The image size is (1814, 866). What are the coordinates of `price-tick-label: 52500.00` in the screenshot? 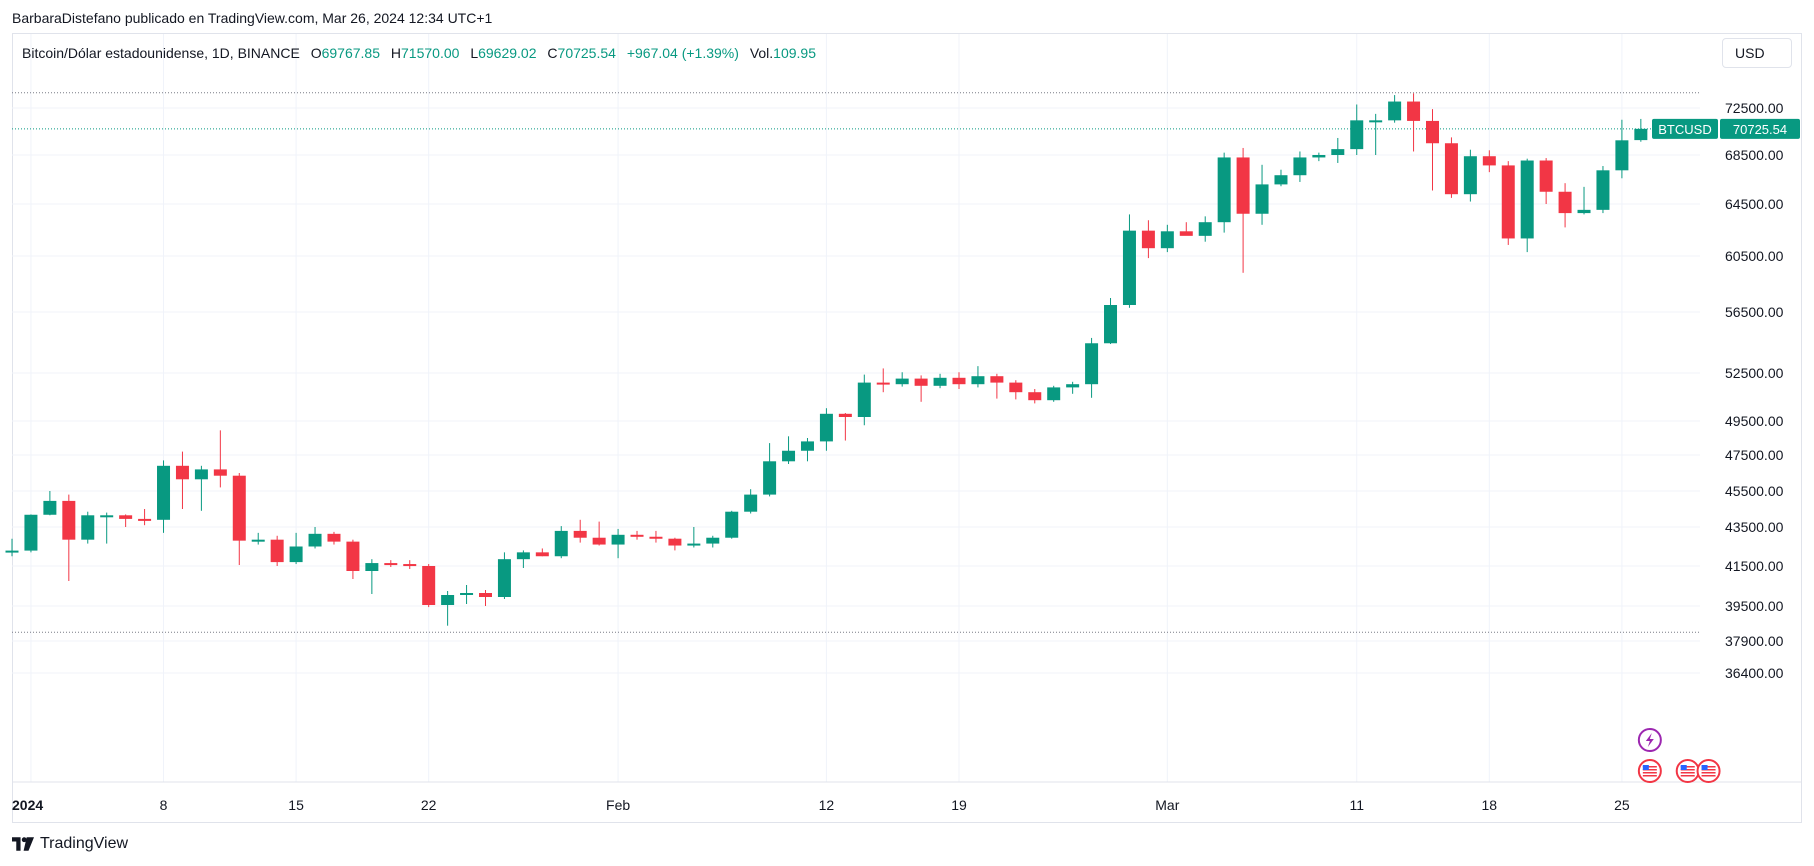 It's located at (1754, 373).